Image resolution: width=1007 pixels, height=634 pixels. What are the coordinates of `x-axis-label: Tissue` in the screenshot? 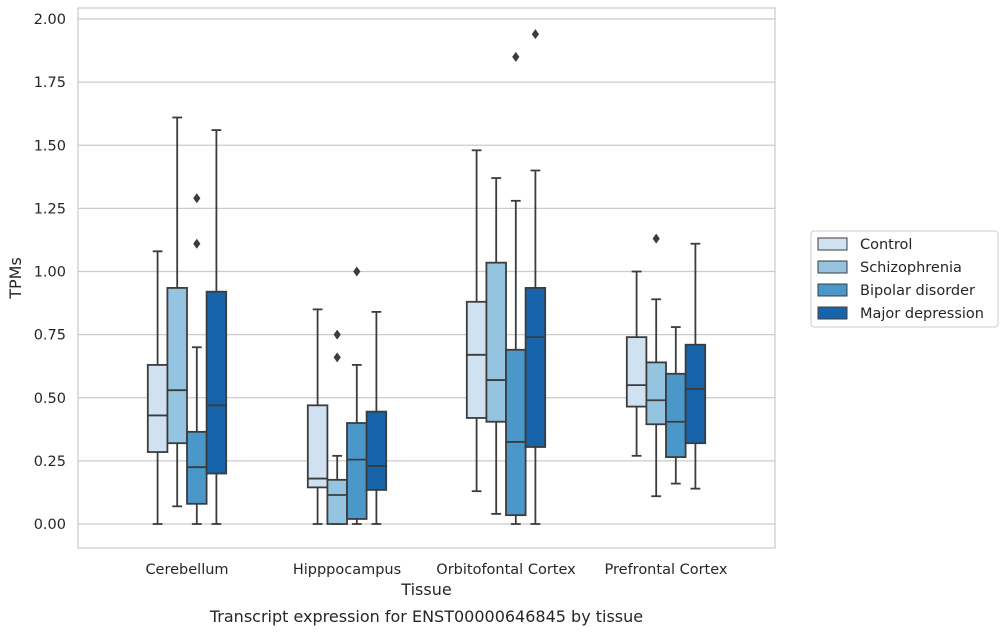 It's located at (425, 589).